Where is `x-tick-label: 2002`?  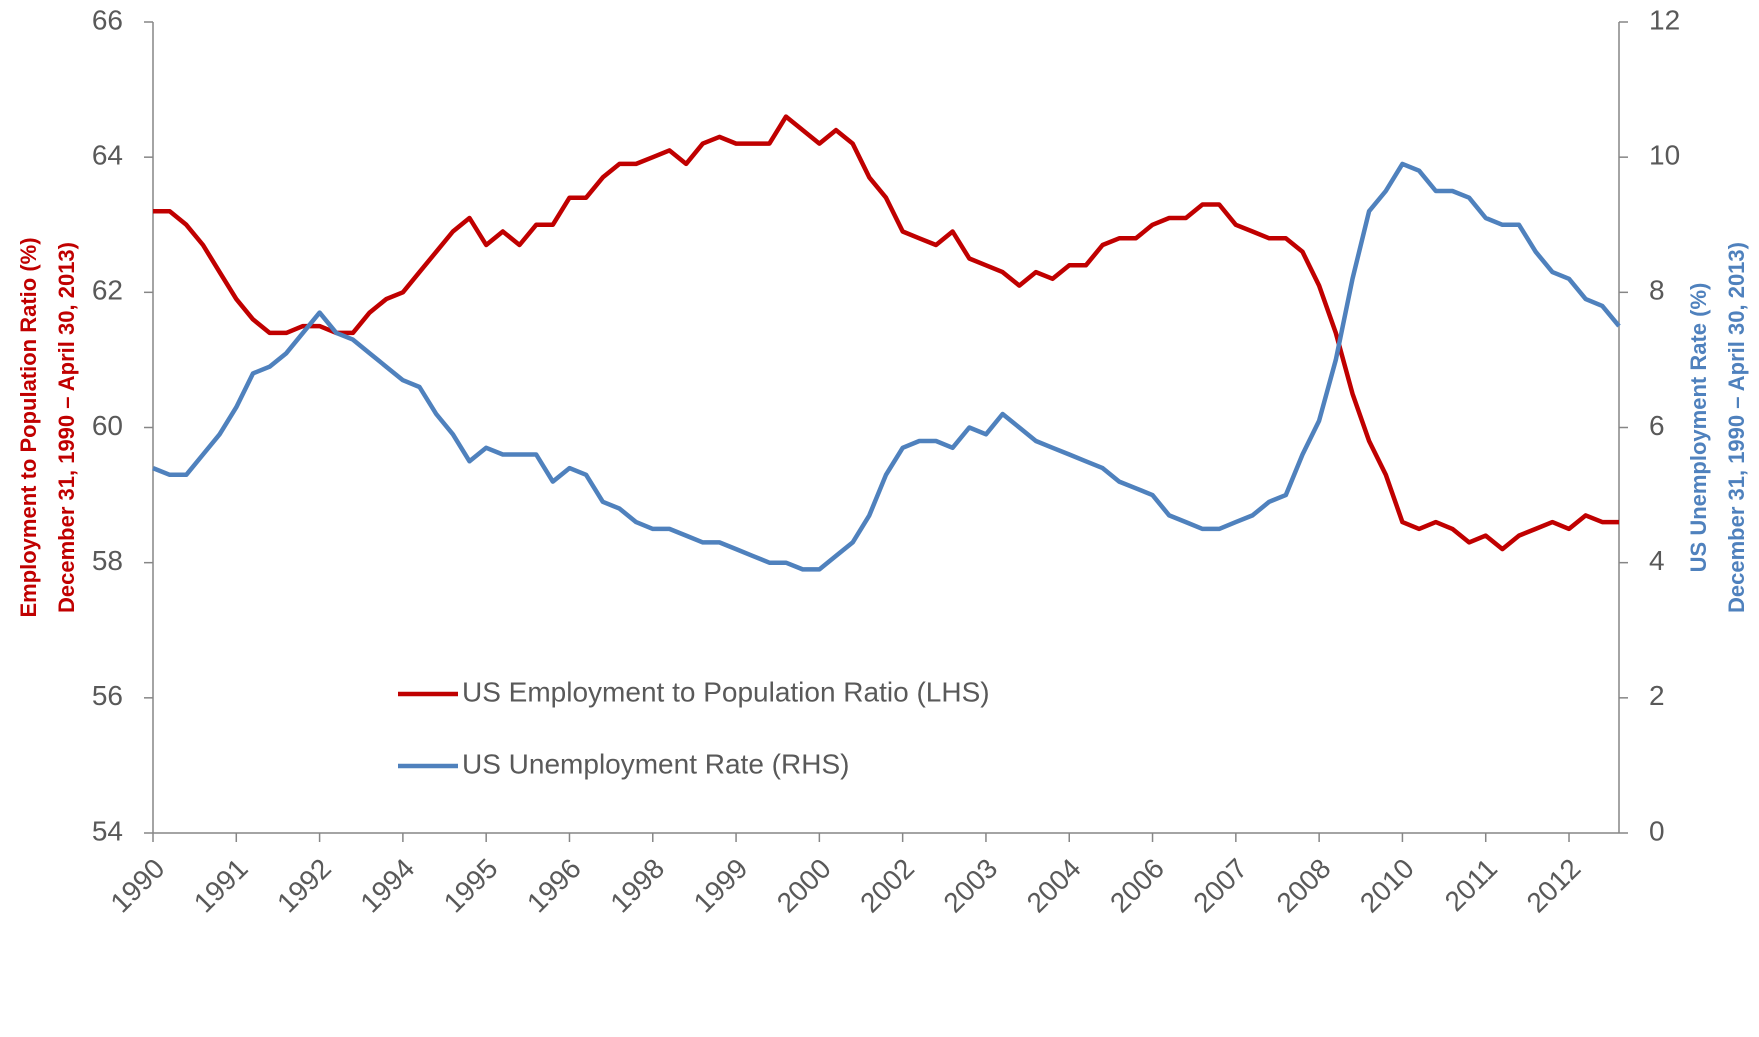
x-tick-label: 2002 is located at coordinates (887, 886).